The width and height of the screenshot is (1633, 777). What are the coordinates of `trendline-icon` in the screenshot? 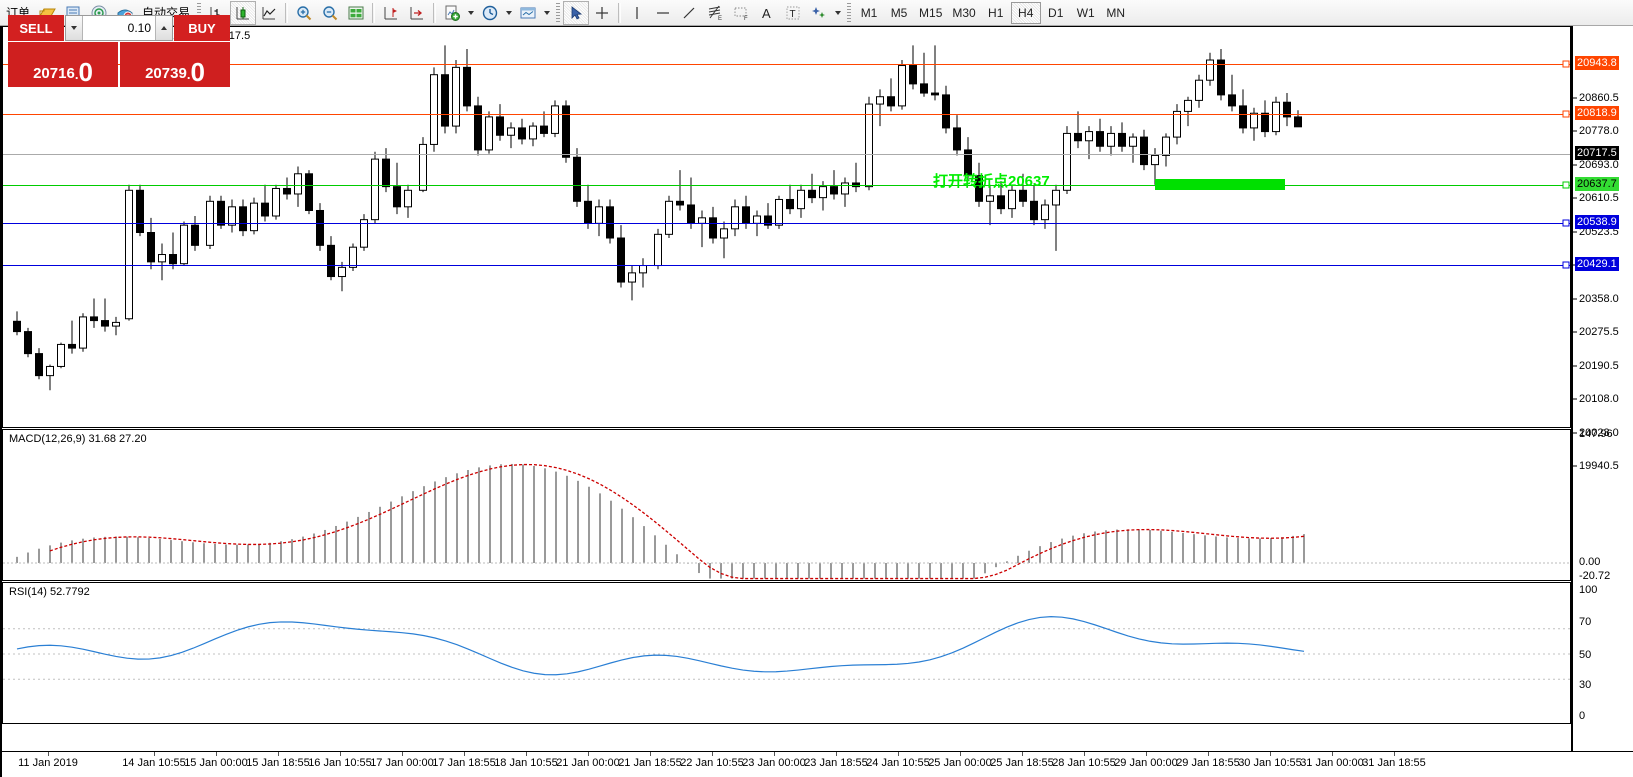 It's located at (689, 13).